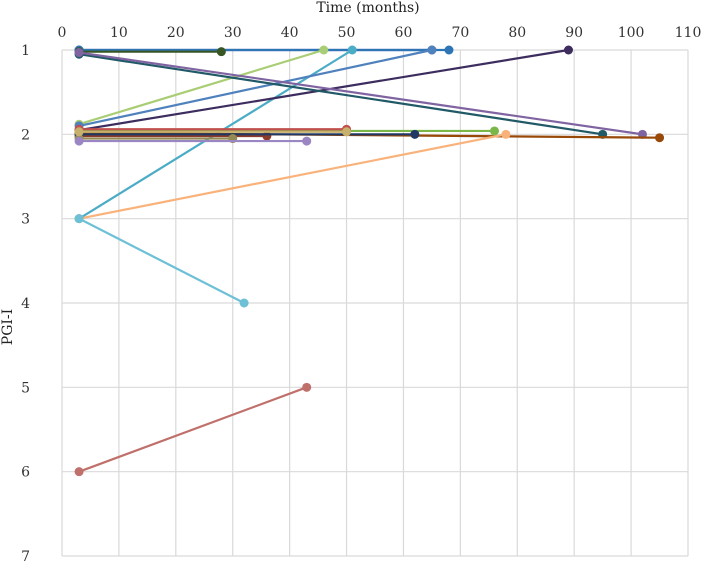 Image resolution: width=709 pixels, height=562 pixels. I want to click on y-tick-label: 6, so click(25, 473).